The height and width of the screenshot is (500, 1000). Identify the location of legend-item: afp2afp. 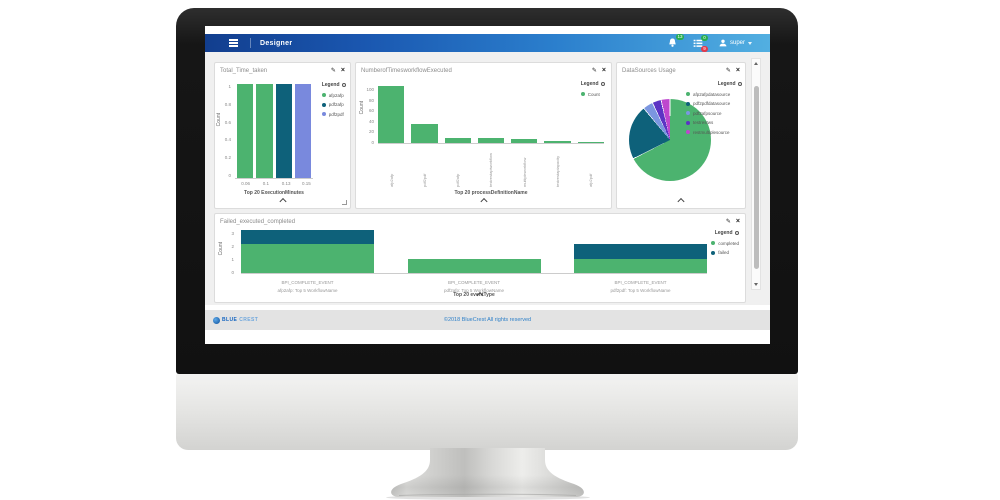
(332, 95).